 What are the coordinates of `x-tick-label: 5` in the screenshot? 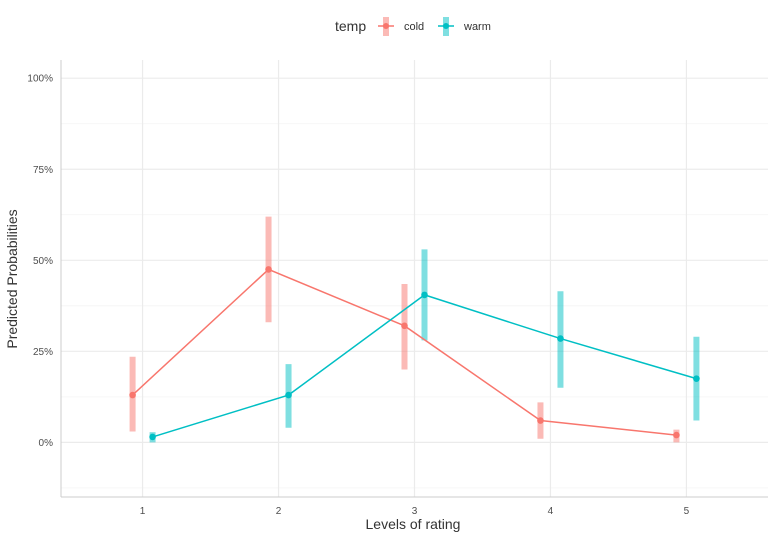 It's located at (687, 511).